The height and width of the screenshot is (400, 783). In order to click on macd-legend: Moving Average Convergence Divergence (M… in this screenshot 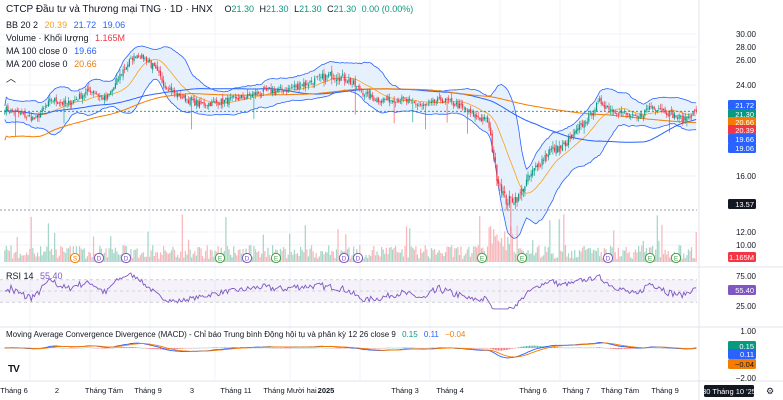, I will do `click(235, 334)`.